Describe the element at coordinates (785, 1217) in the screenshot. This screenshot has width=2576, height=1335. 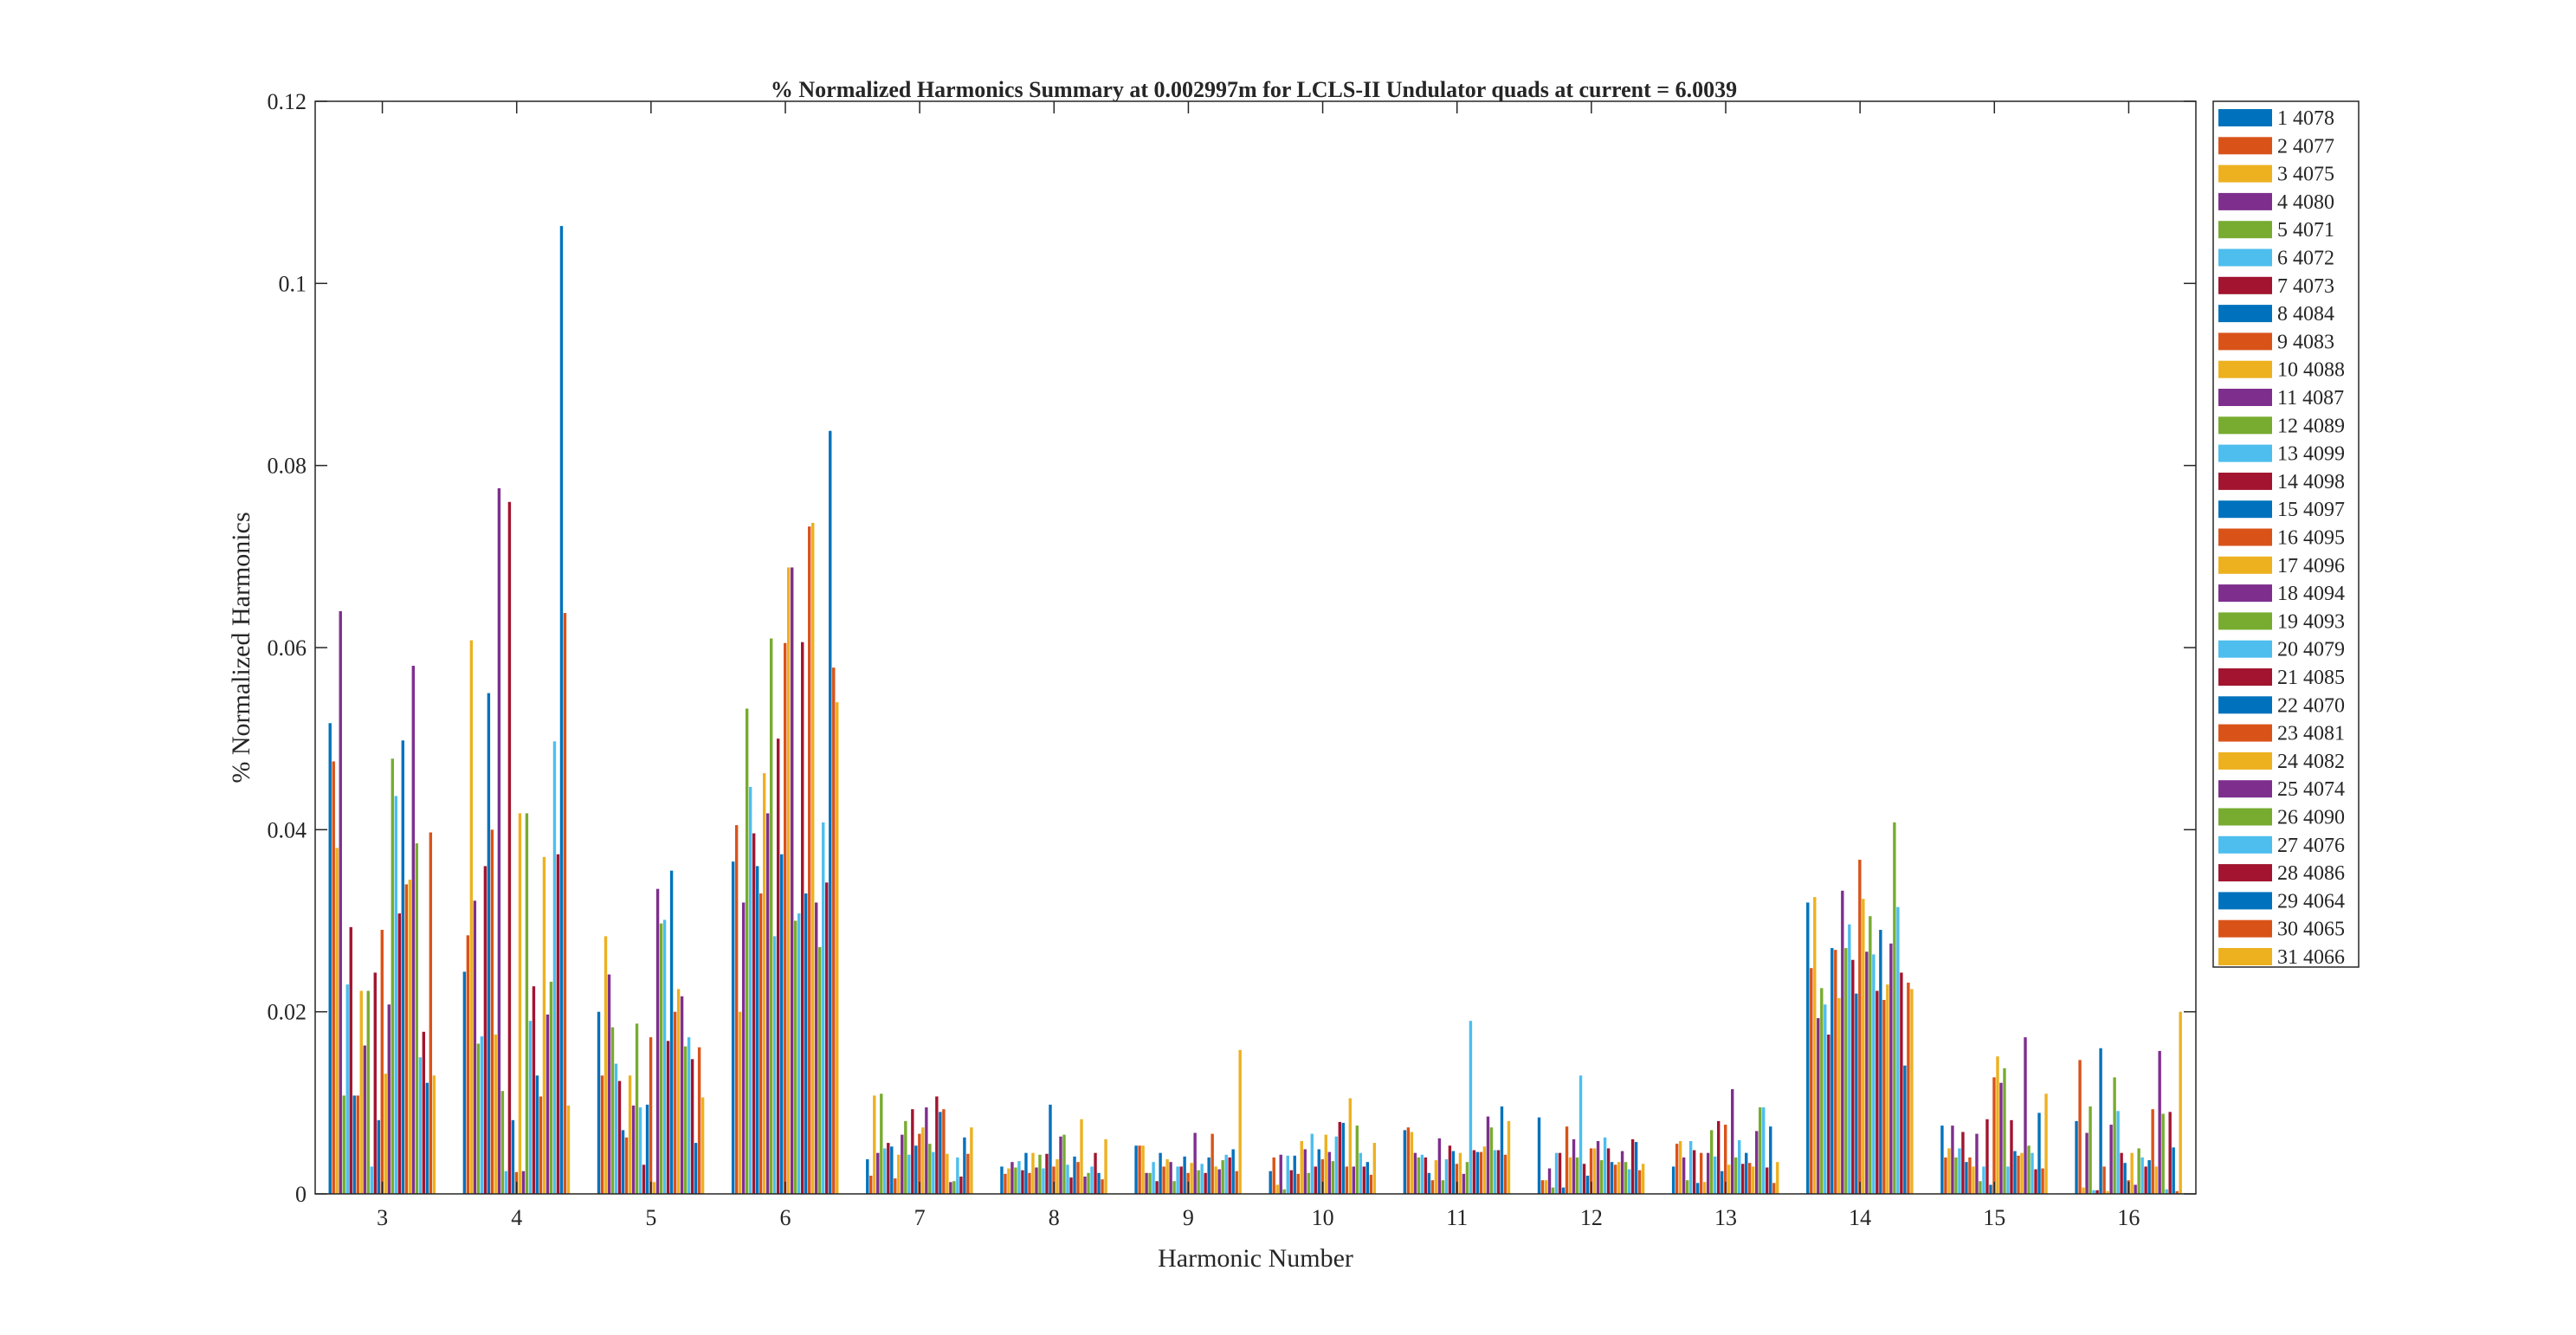
I see `x-tick-label-6: 6` at that location.